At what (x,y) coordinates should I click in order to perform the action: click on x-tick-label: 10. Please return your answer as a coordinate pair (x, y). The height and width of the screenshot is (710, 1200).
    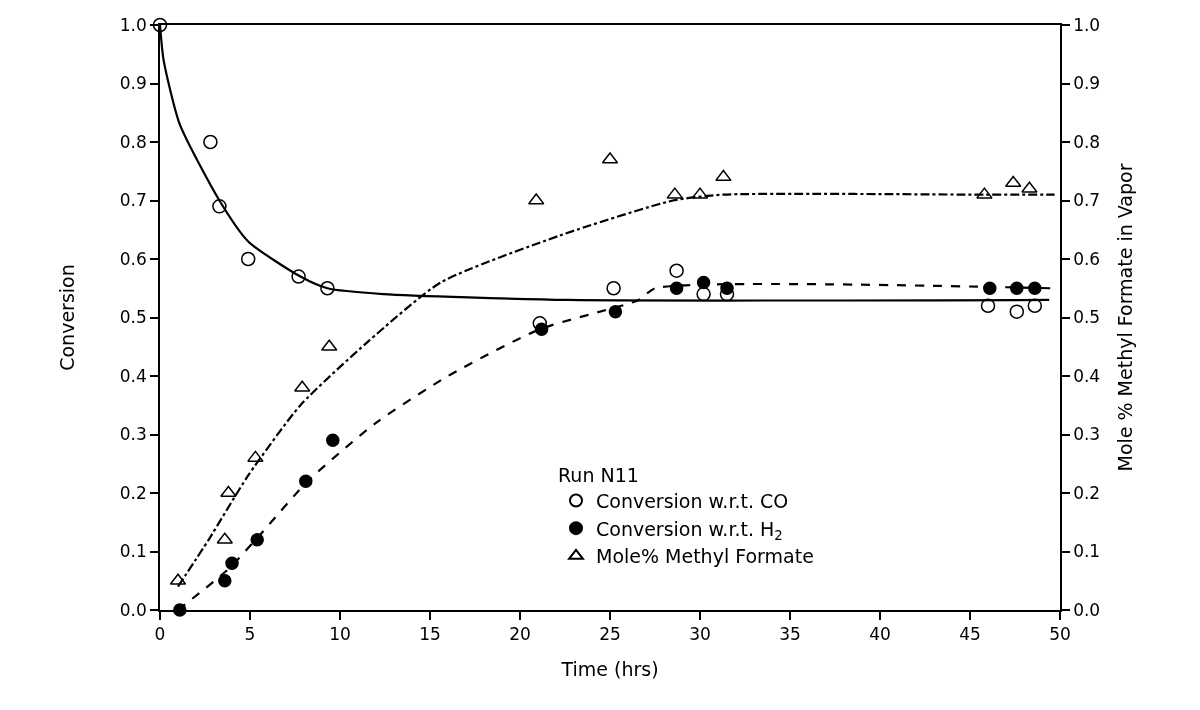
    Looking at the image, I should click on (340, 634).